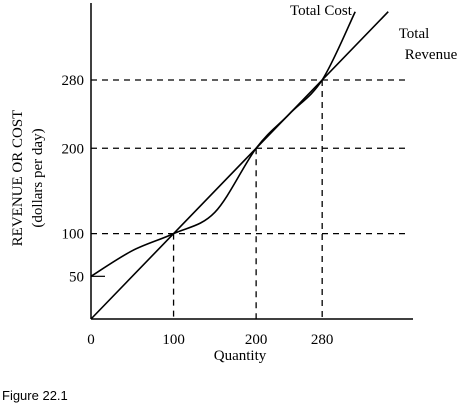 This screenshot has width=463, height=407. I want to click on series-label-total-cost: Total Cost, so click(321, 11).